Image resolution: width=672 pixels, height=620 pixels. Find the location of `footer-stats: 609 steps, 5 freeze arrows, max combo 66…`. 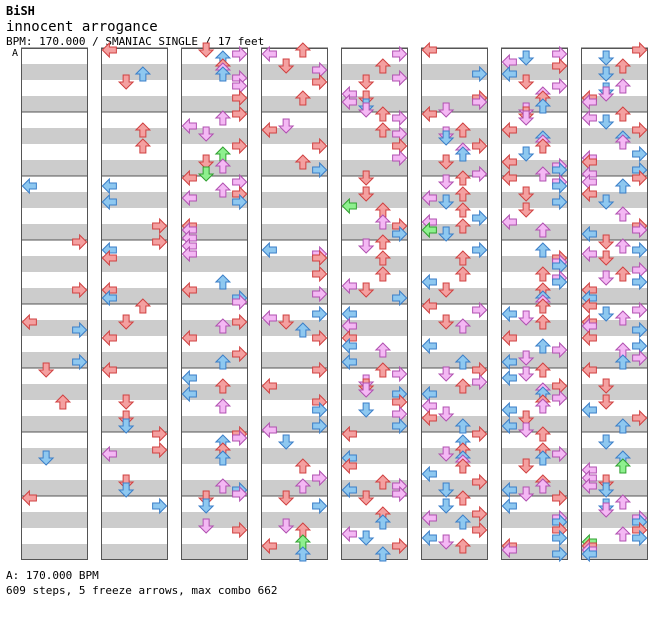

footer-stats: 609 steps, 5 freeze arrows, max combo 66… is located at coordinates (142, 590).